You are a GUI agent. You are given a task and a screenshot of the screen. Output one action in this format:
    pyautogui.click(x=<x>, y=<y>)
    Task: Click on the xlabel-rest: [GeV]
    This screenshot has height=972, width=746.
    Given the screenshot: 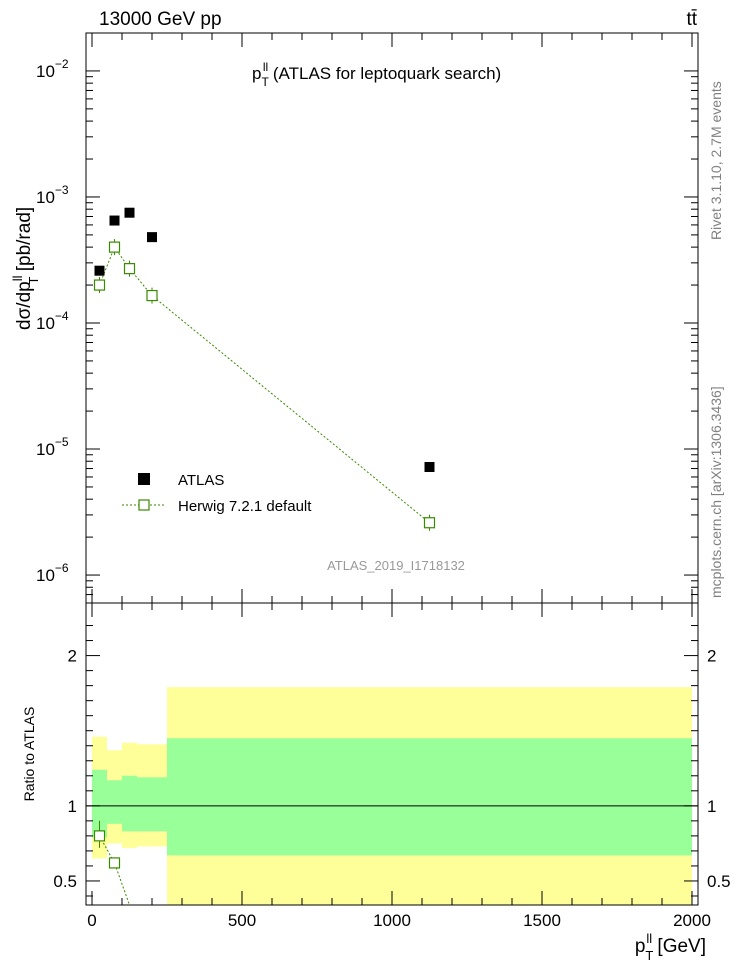 What is the action you would take?
    pyautogui.click(x=679, y=946)
    